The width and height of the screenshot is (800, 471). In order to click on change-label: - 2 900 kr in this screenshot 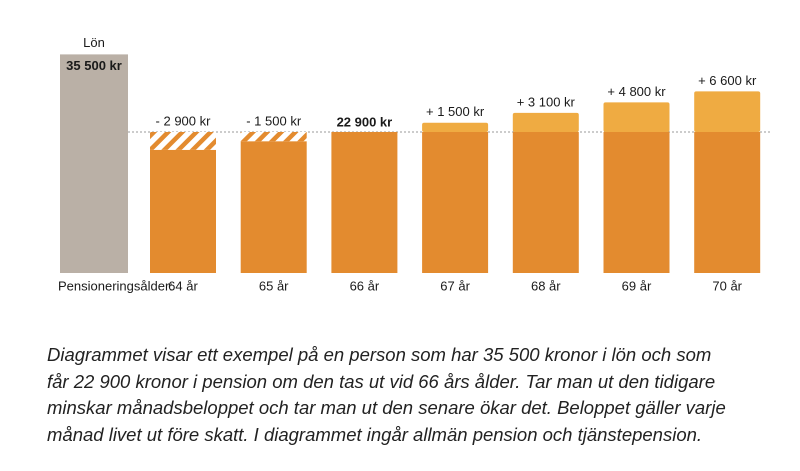, I will do `click(184, 120)`.